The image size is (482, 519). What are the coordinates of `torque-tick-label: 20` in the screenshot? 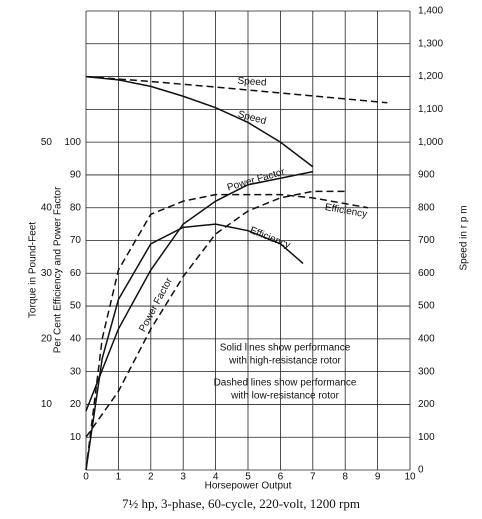 It's located at (47, 338).